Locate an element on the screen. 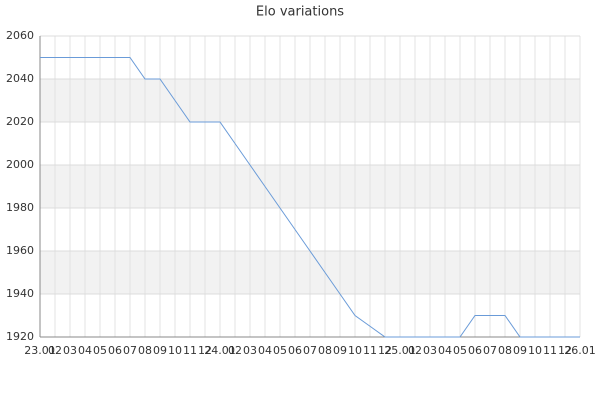 The height and width of the screenshot is (404, 600). y-tick-label: 2020 is located at coordinates (20, 121).